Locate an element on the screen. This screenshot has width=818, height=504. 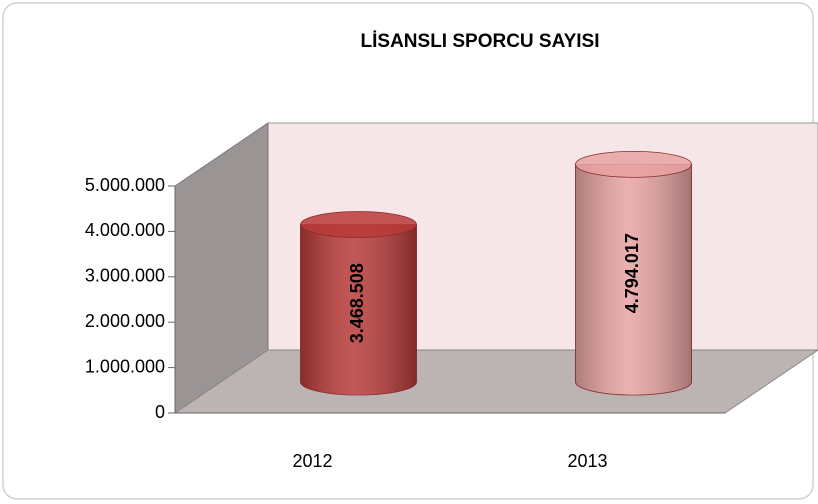
cylinder: 3.468.508 is located at coordinates (358, 303).